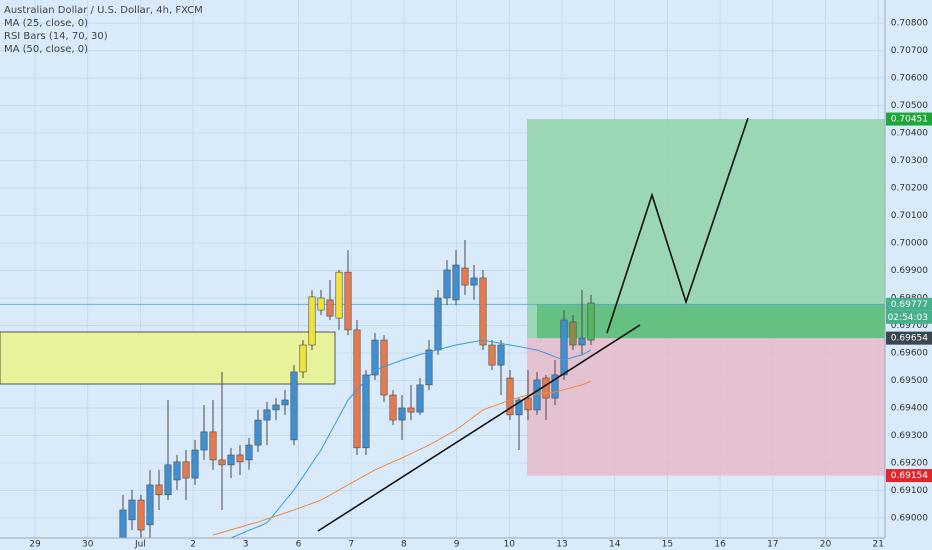 This screenshot has width=932, height=550. I want to click on y-tick-label: 0.69200, so click(909, 463).